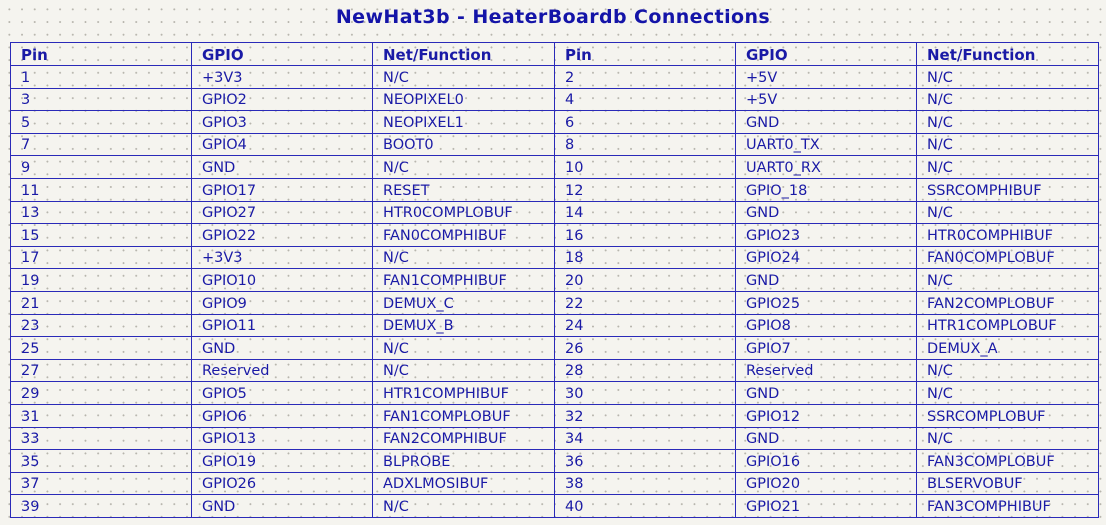 The height and width of the screenshot is (525, 1106). Describe the element at coordinates (101, 77) in the screenshot. I see `pin-left-cell: 1` at that location.